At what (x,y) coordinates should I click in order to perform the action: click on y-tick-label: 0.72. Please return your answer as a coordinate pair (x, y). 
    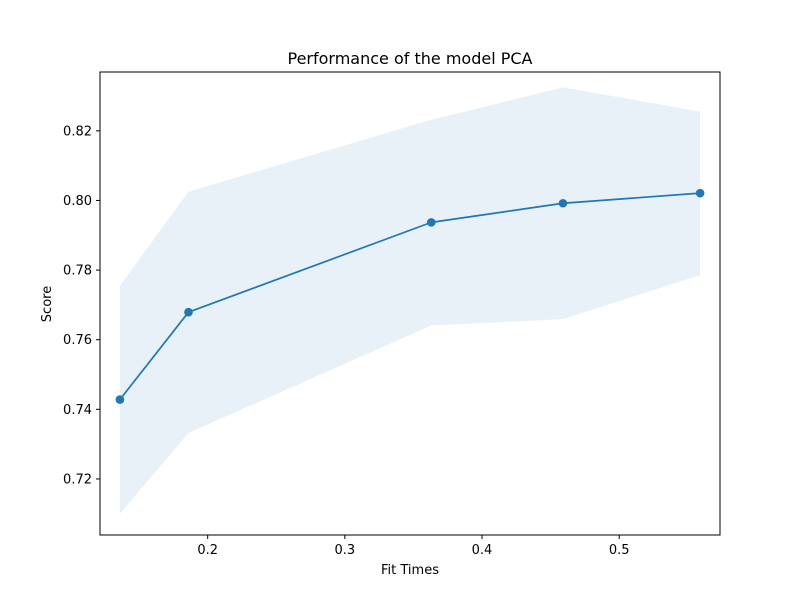
    Looking at the image, I should click on (77, 479).